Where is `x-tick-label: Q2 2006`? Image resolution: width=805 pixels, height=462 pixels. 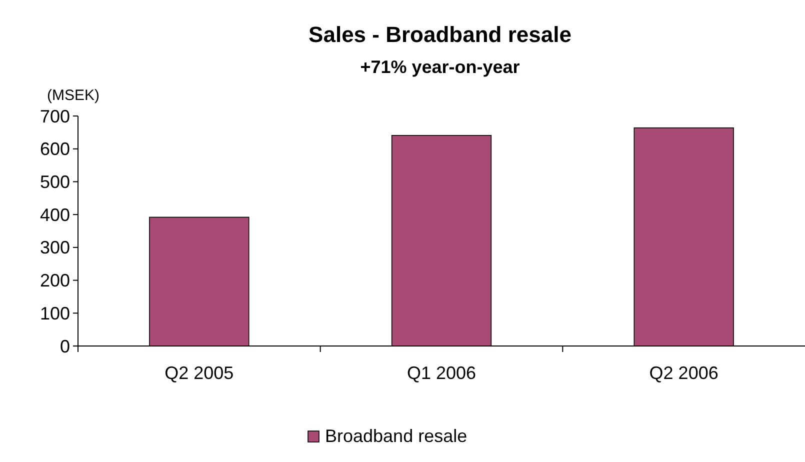 x-tick-label: Q2 2006 is located at coordinates (683, 373).